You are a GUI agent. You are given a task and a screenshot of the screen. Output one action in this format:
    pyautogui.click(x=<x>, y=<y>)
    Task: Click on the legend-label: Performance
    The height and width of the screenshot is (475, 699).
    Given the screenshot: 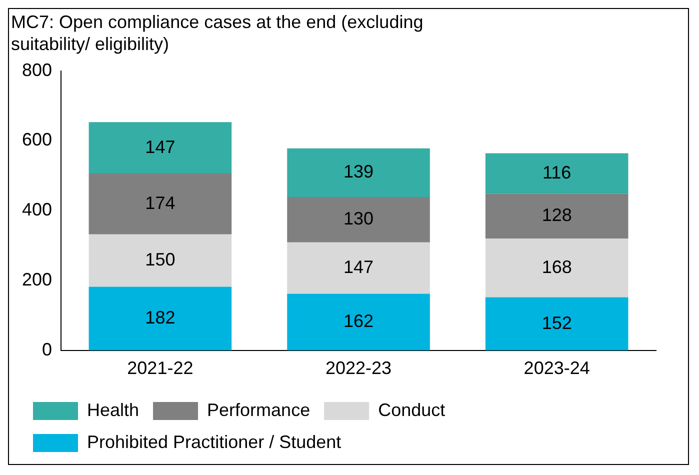 What is the action you would take?
    pyautogui.click(x=258, y=410)
    